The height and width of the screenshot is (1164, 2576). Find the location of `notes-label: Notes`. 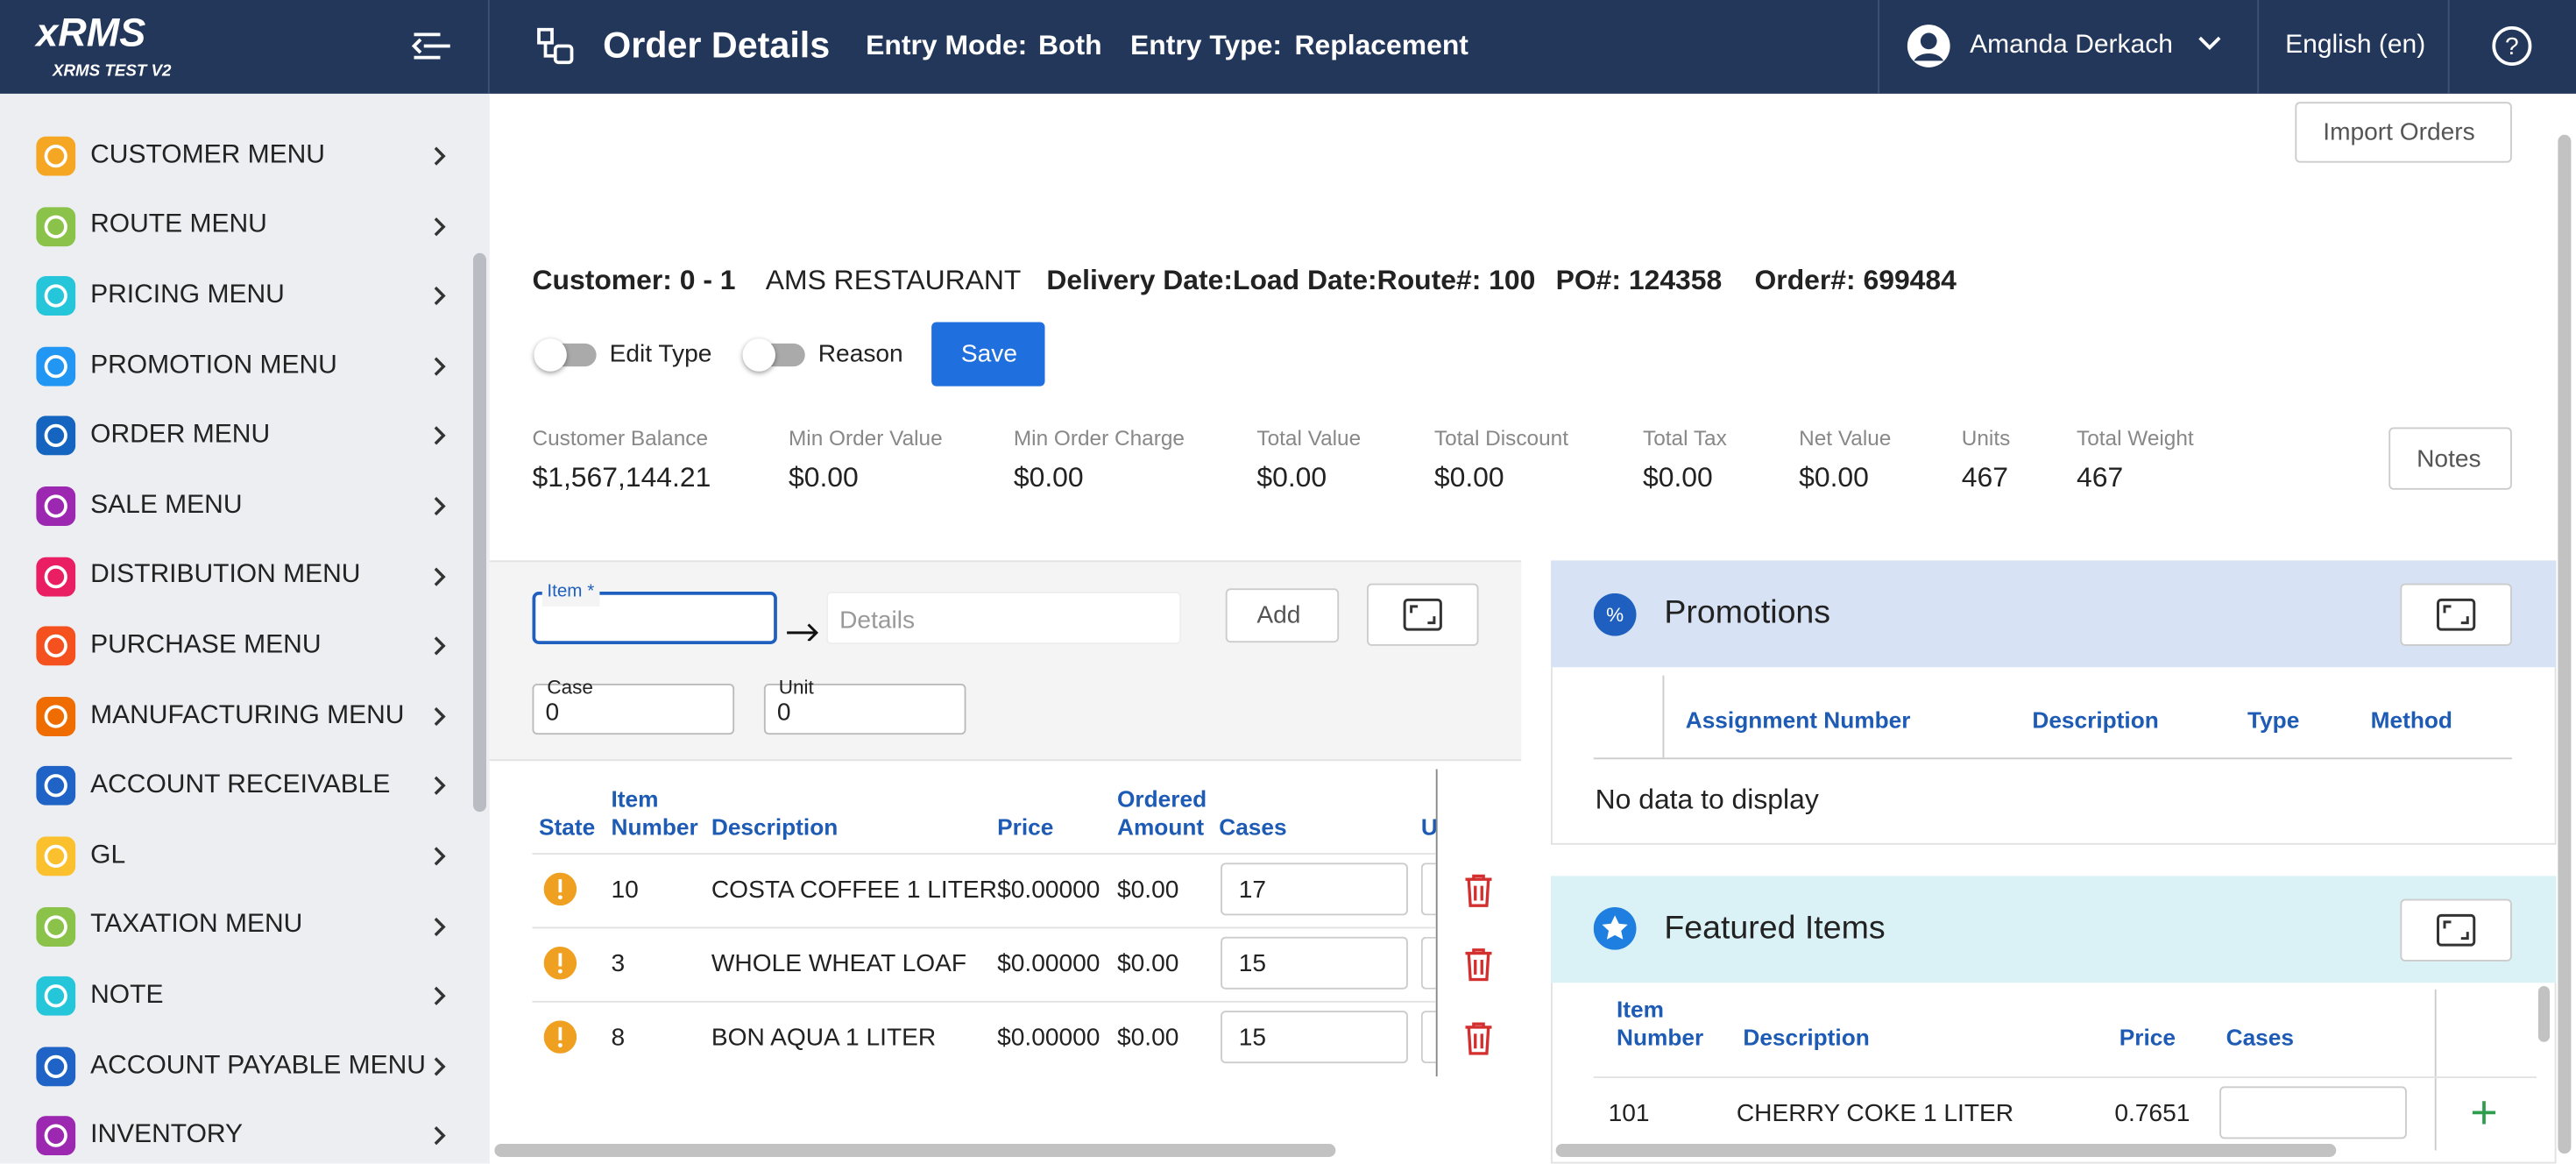

notes-label: Notes is located at coordinates (2449, 458).